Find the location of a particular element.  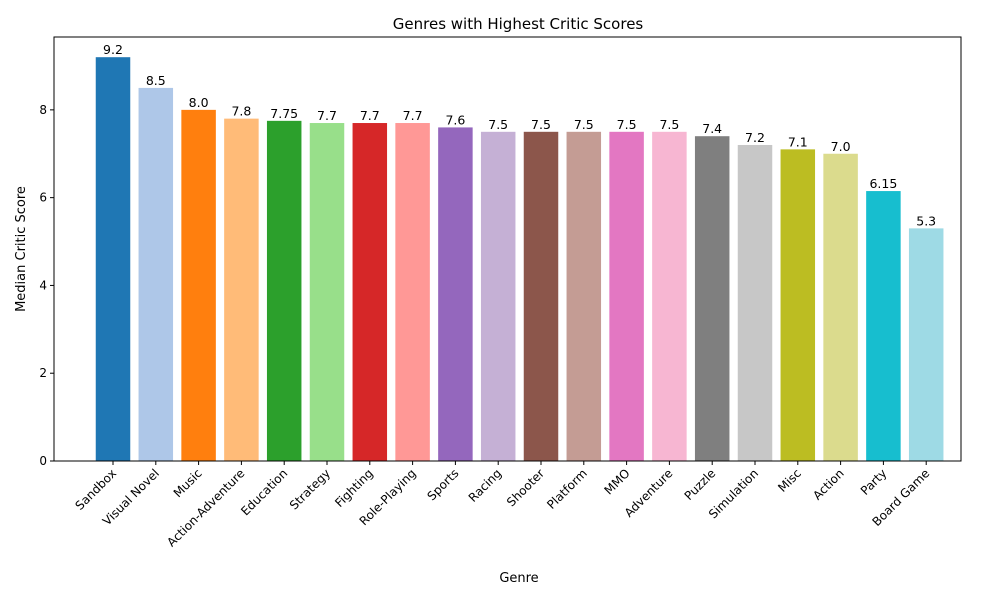

x-tick-label: Education is located at coordinates (264, 492).